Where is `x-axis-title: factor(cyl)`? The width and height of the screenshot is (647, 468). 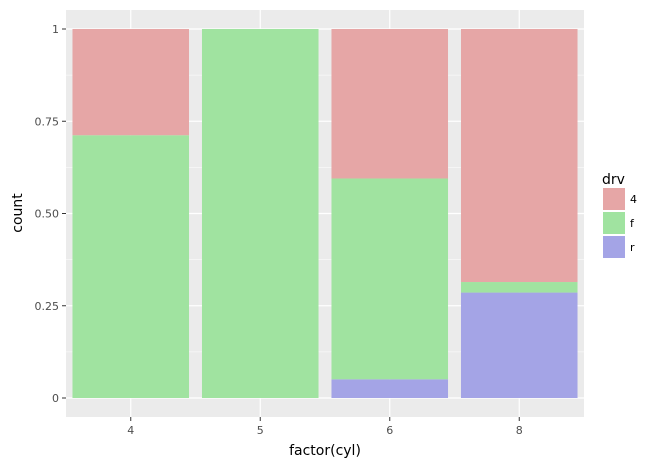 x-axis-title: factor(cyl) is located at coordinates (325, 451).